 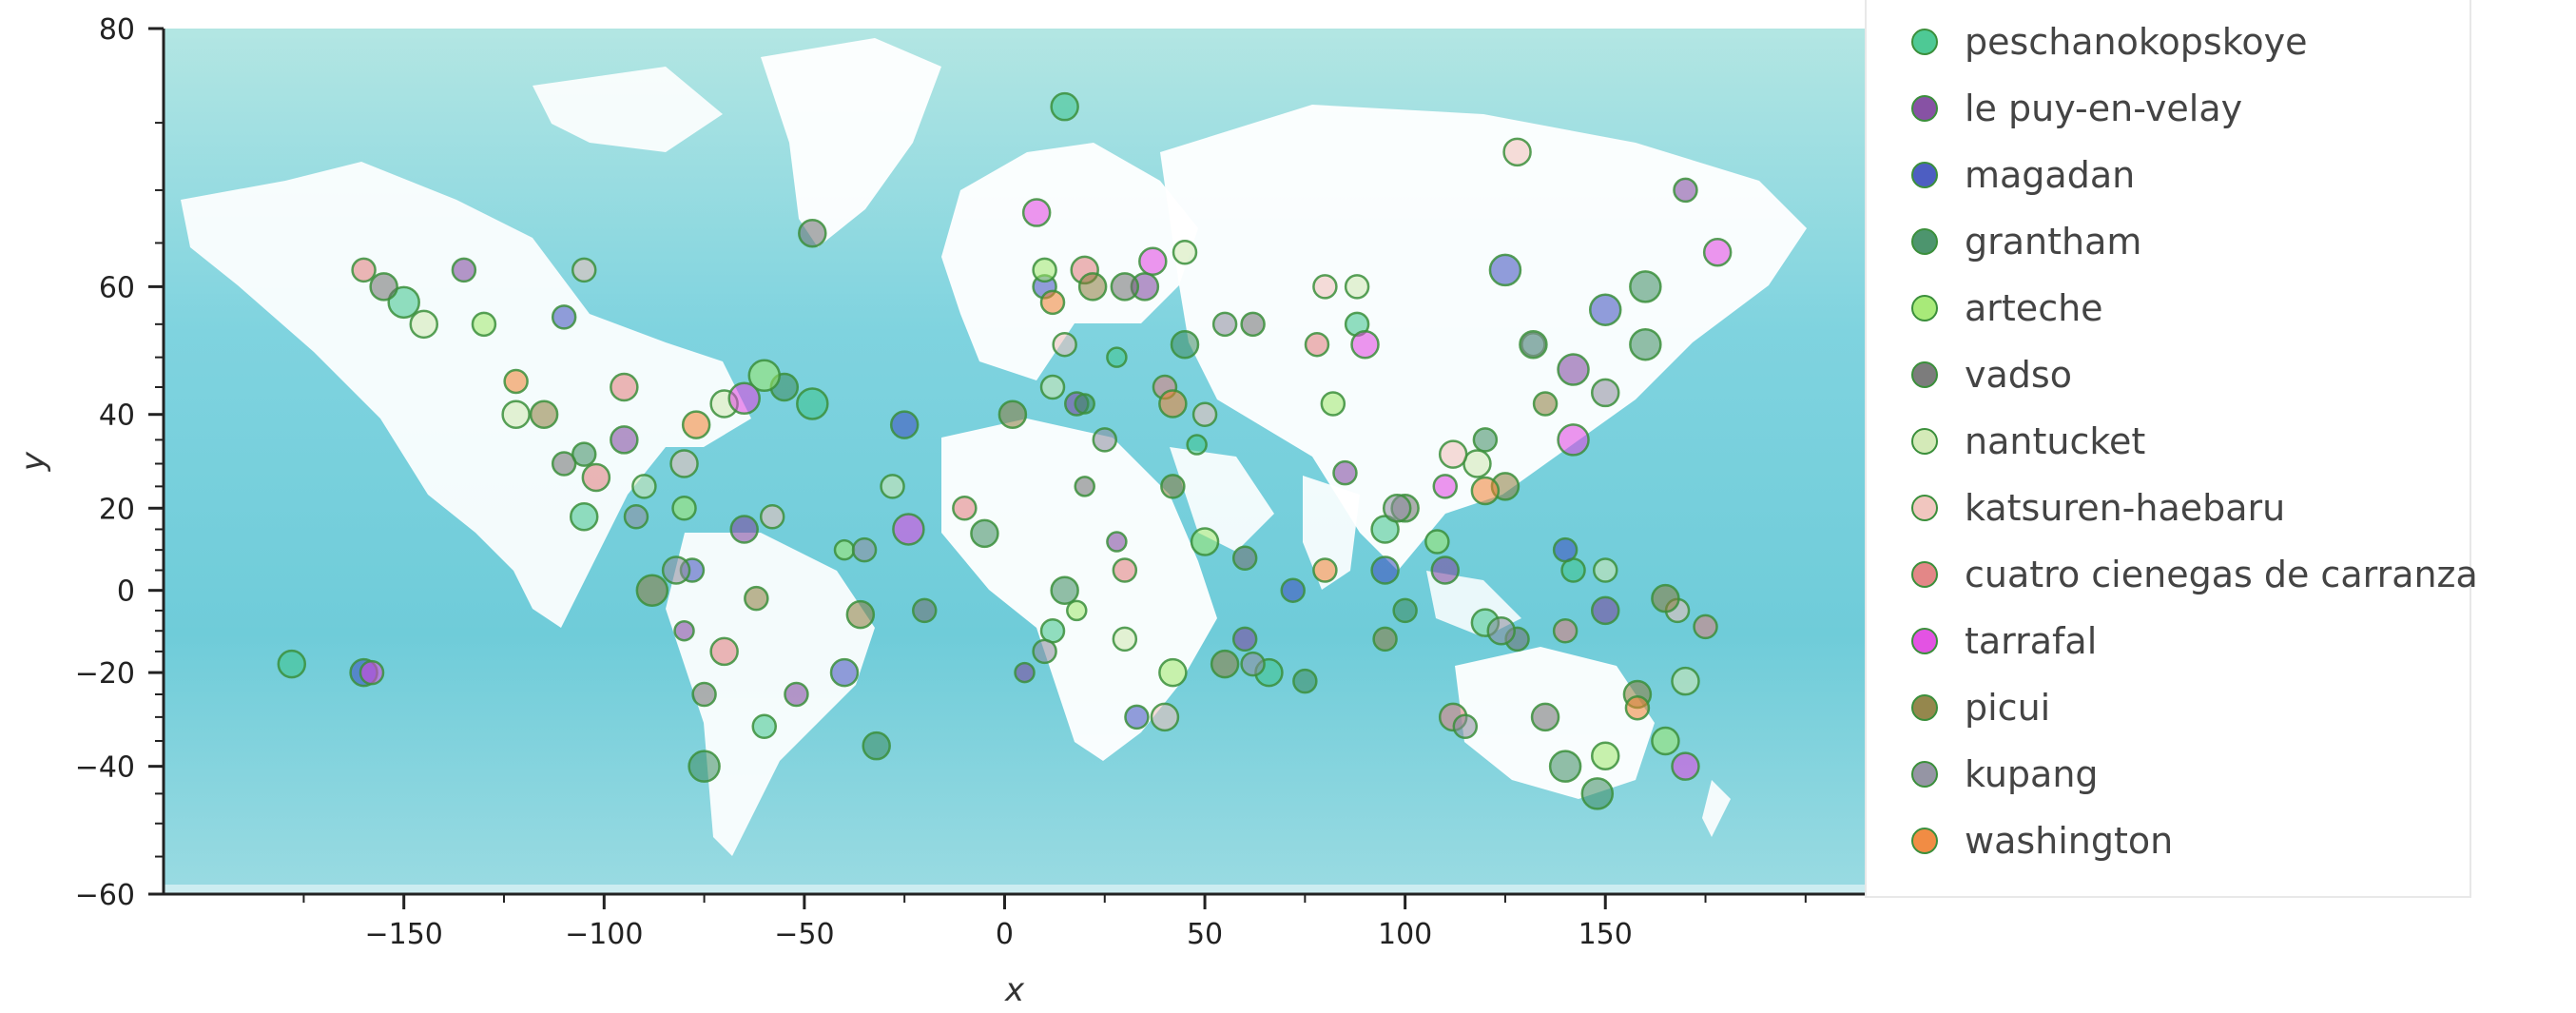 I want to click on legend-label: kupang, so click(x=2032, y=774).